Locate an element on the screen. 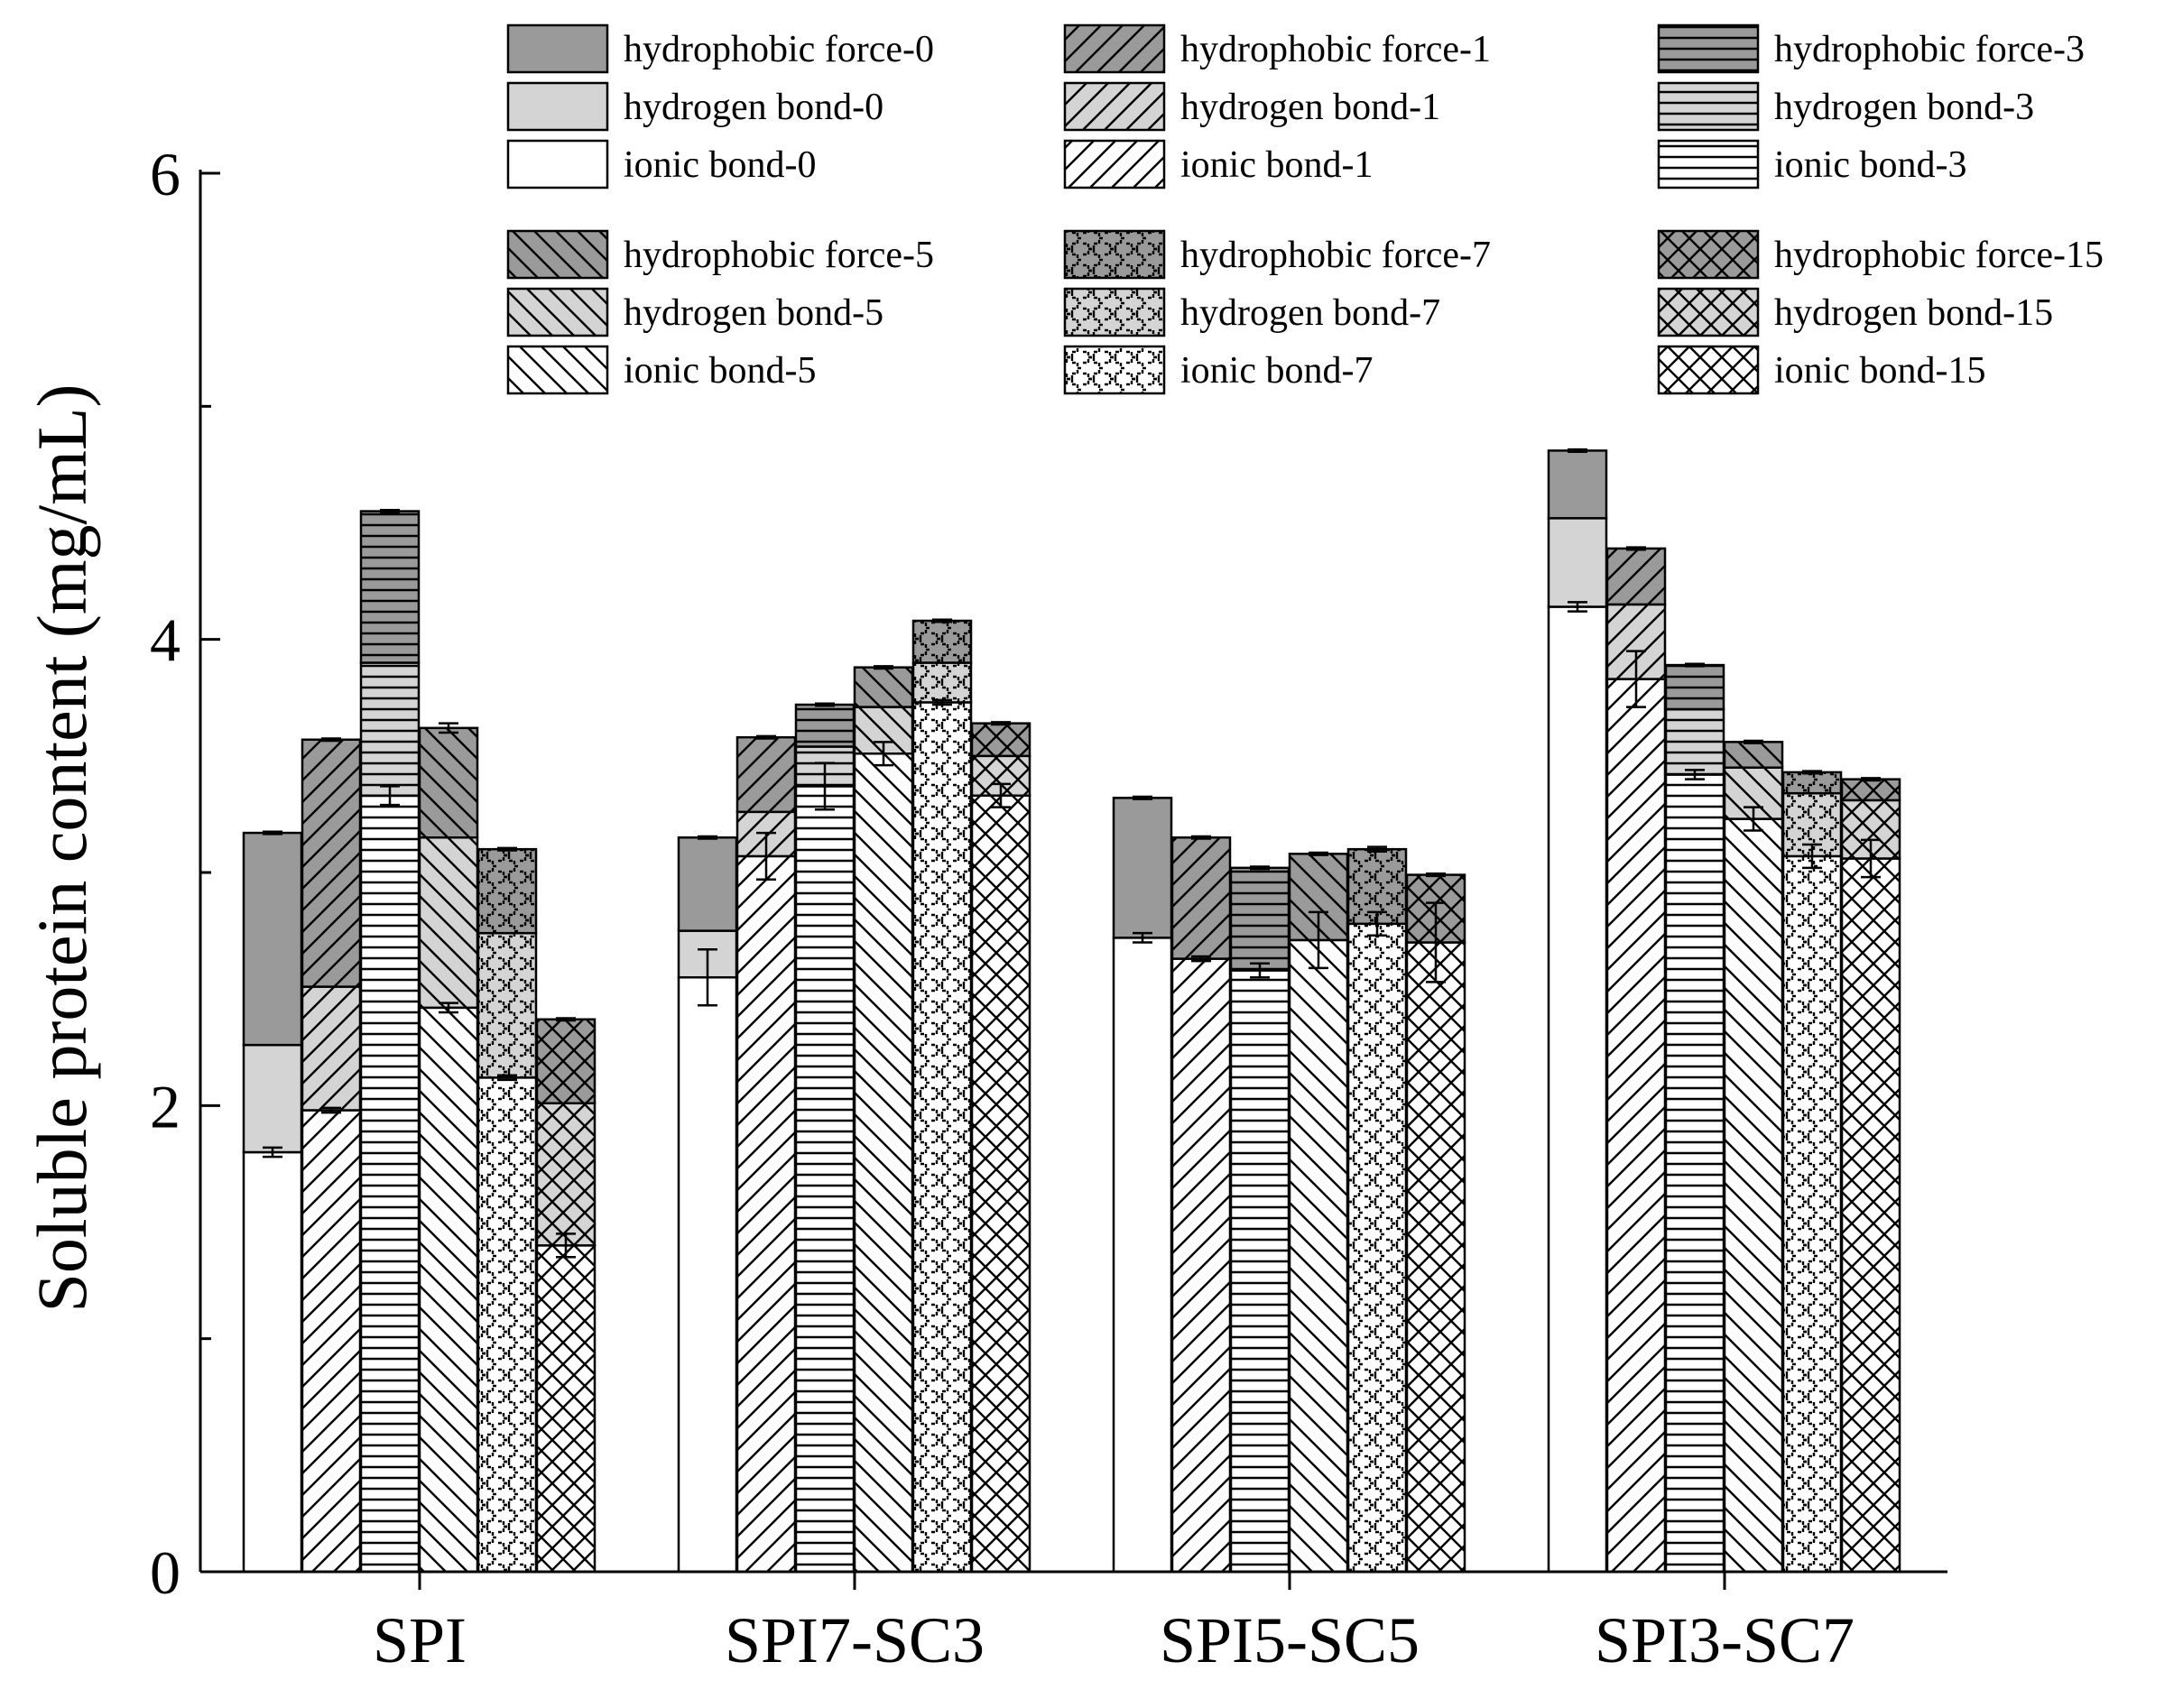 The width and height of the screenshot is (2183, 1708). bar-ionic-15-SPI5-SC5 is located at coordinates (1435, 1257).